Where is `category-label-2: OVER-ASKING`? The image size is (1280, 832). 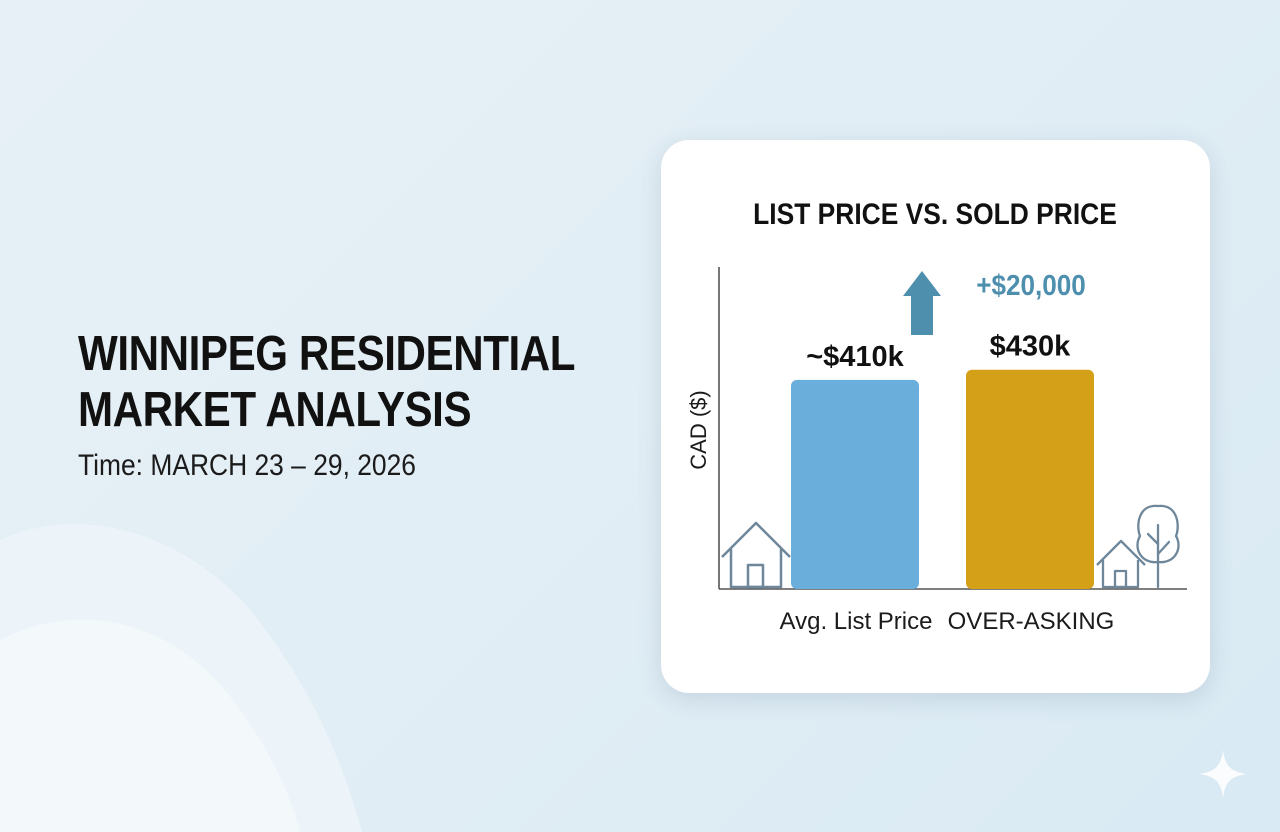
category-label-2: OVER-ASKING is located at coordinates (1031, 621).